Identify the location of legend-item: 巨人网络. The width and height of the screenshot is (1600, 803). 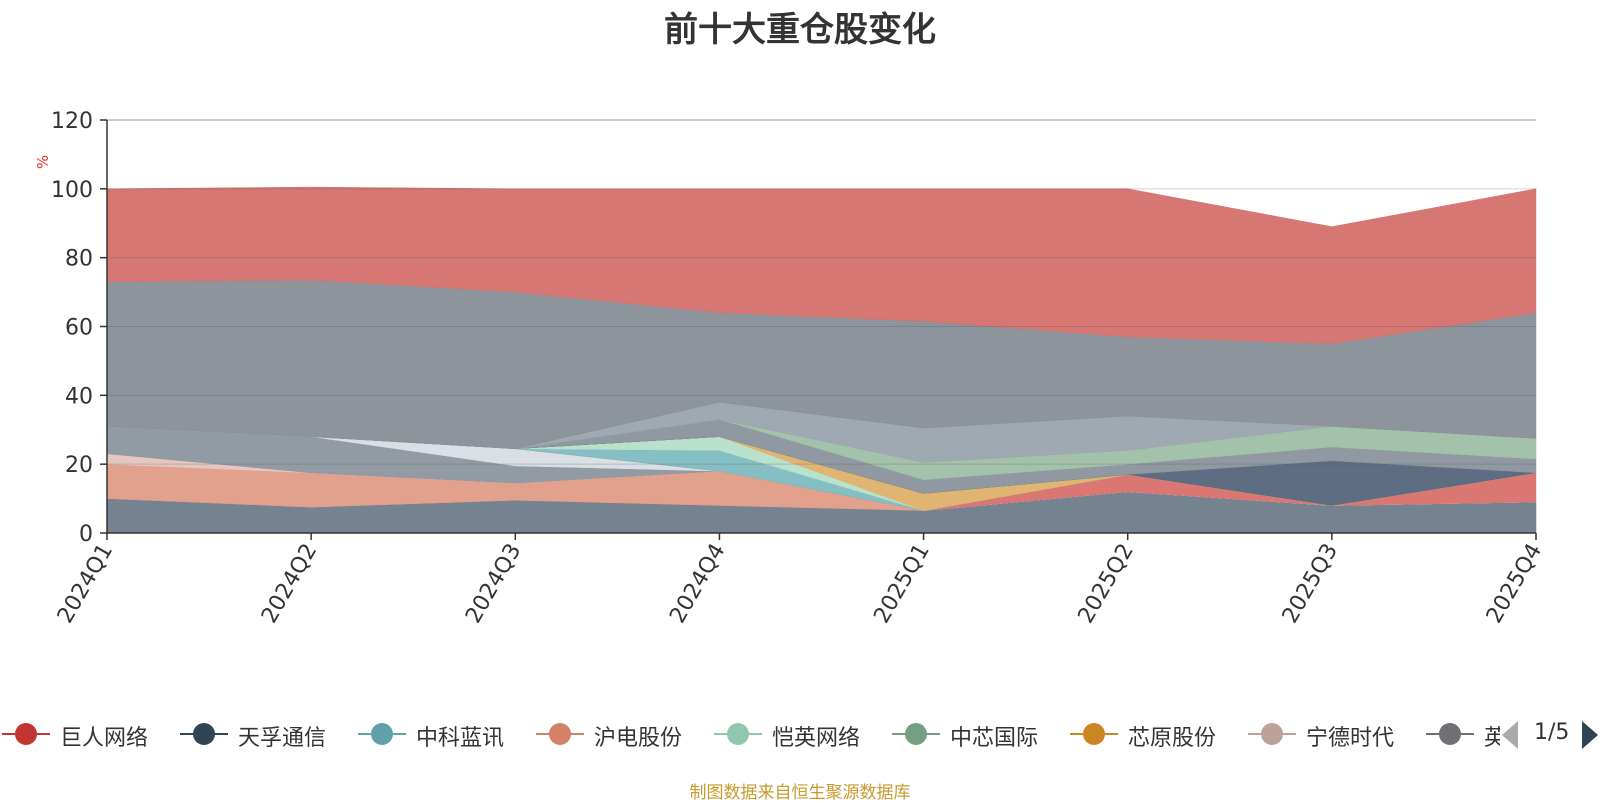
(89, 734).